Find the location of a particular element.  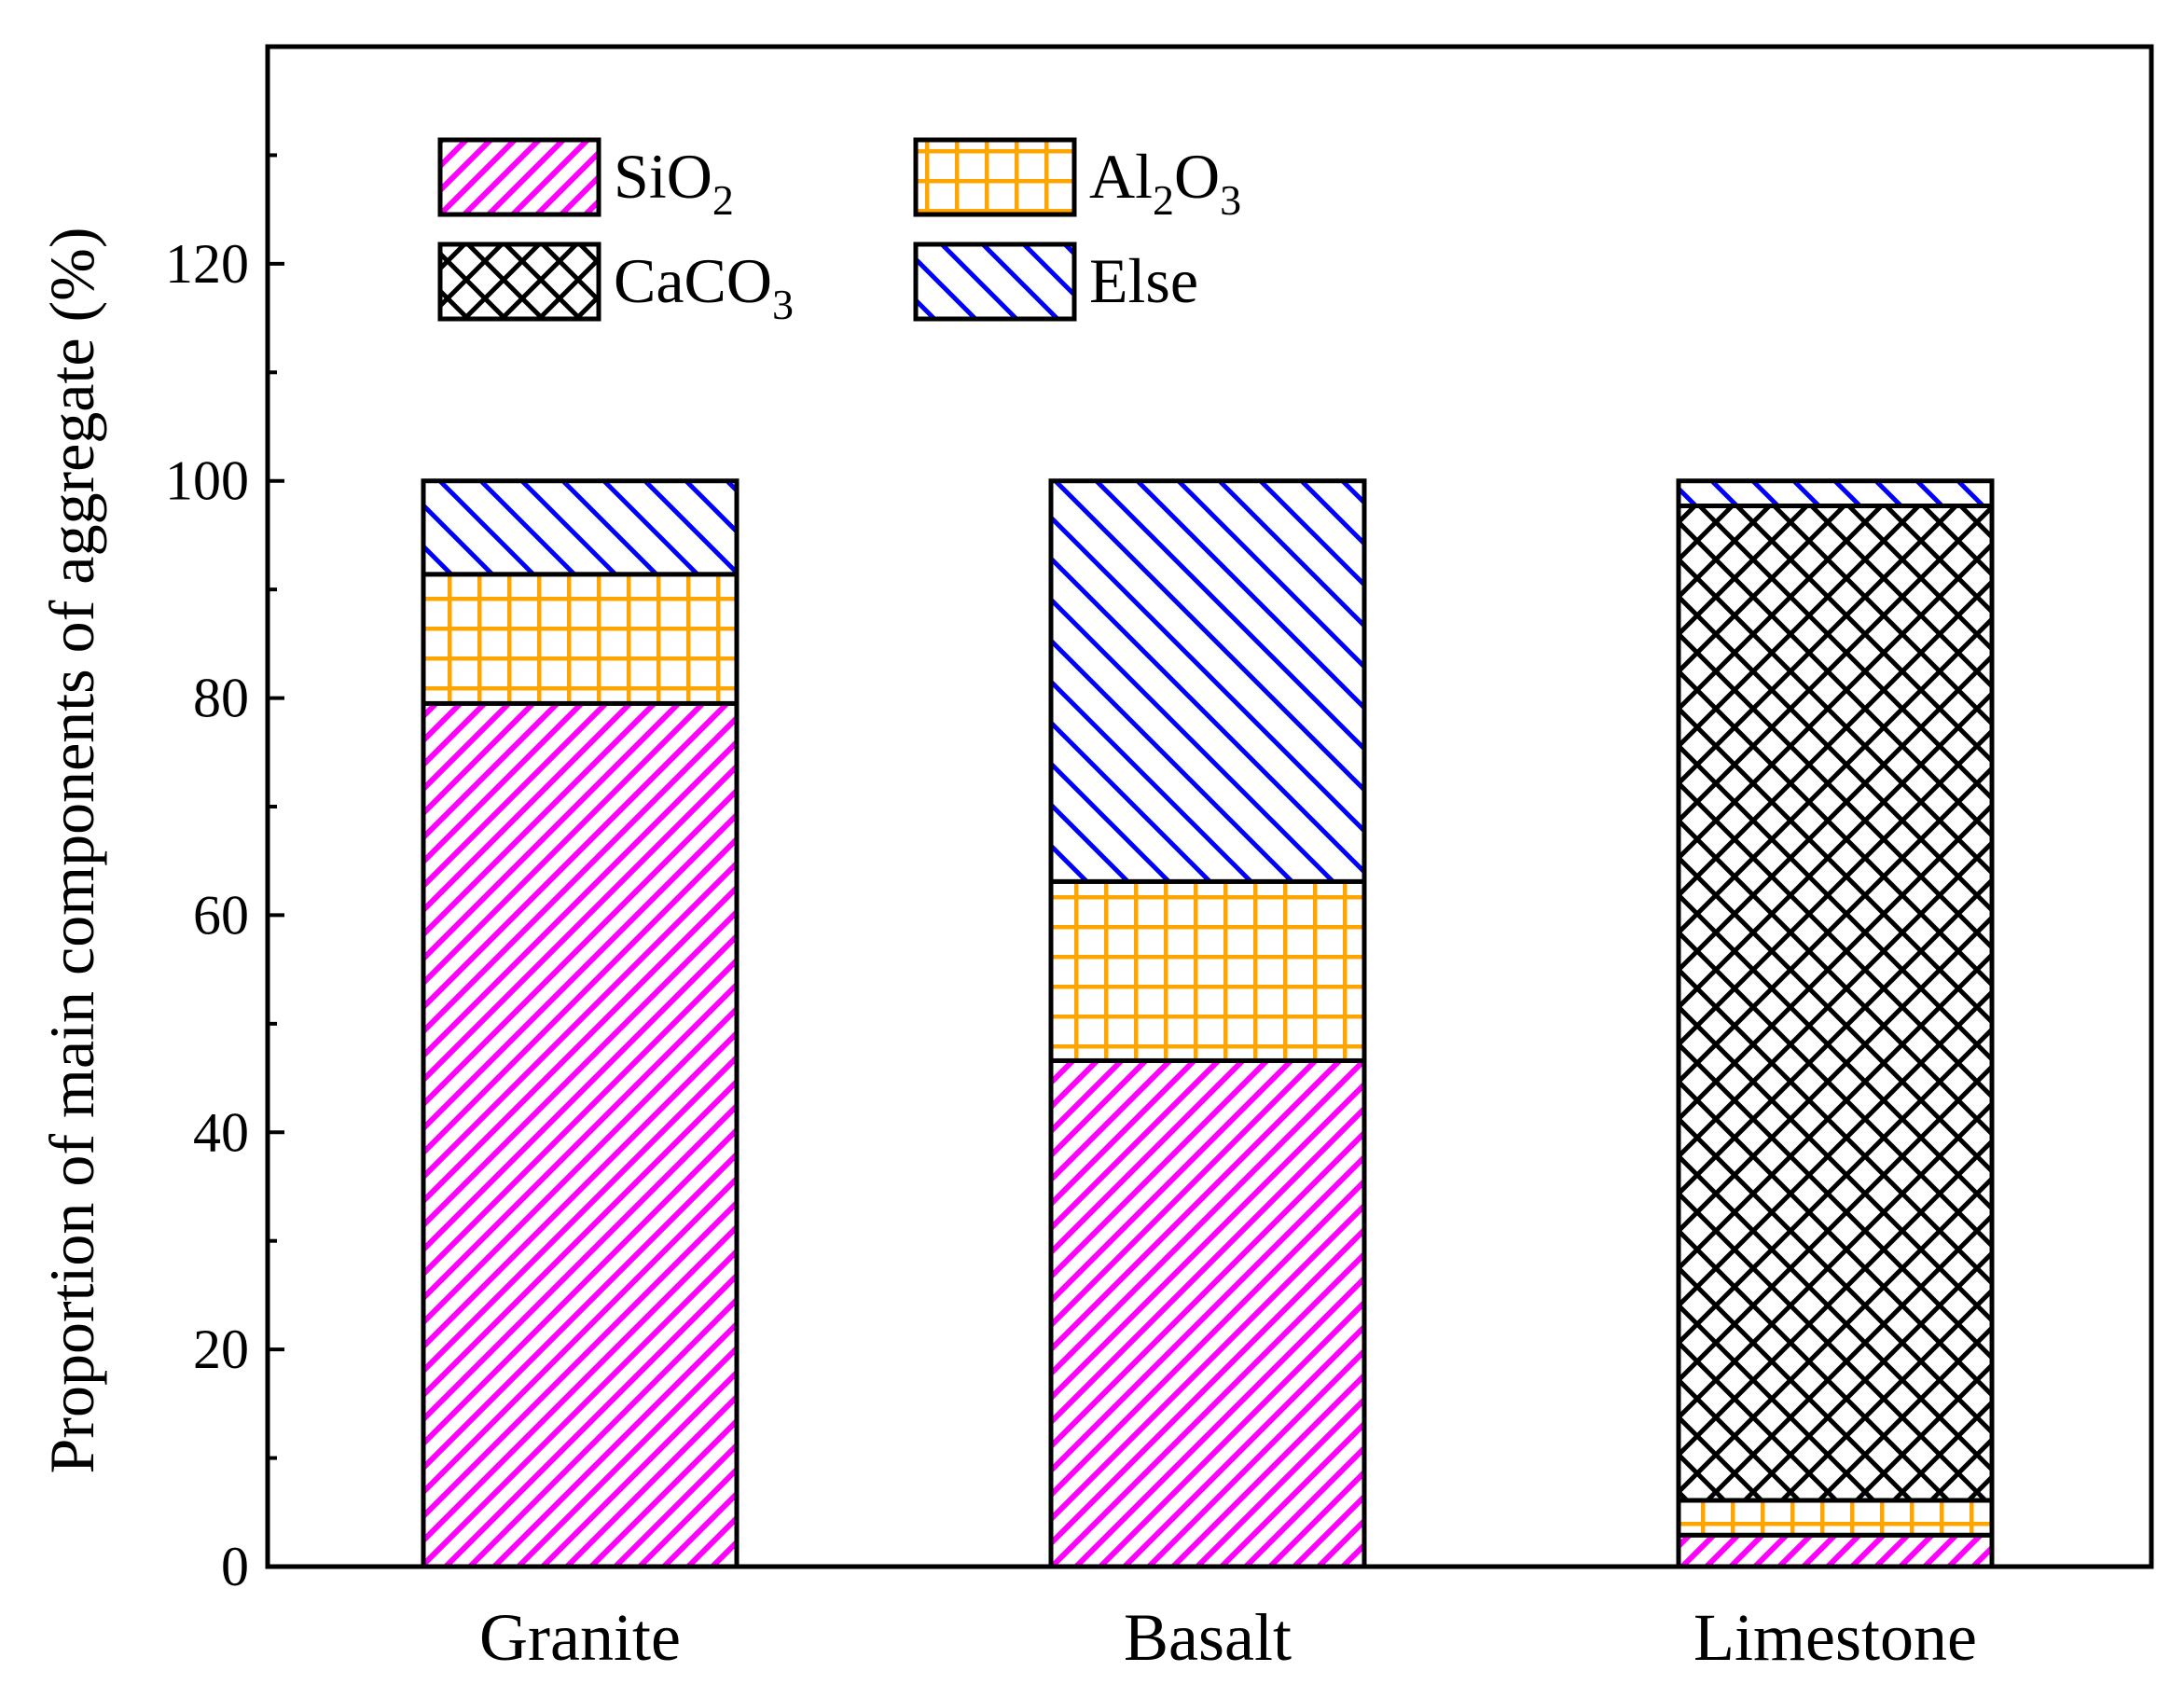

bar-segment-limestone-else is located at coordinates (1835, 493).